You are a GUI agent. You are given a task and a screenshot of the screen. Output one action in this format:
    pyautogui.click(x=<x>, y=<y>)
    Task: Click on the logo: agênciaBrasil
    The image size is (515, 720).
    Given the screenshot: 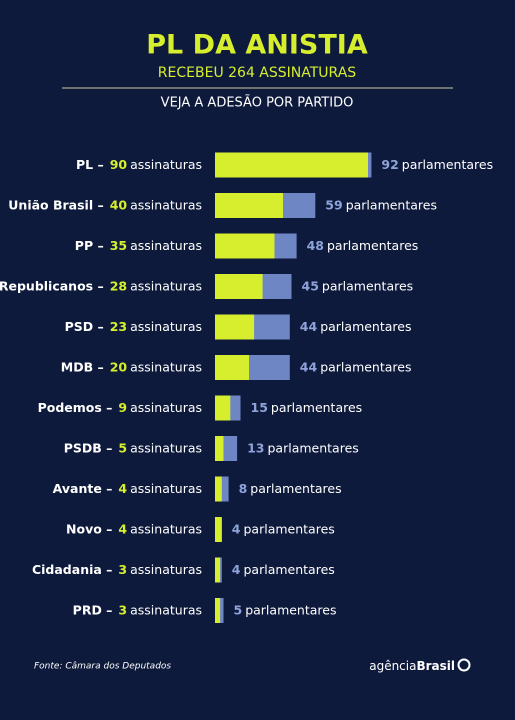 What is the action you would take?
    pyautogui.click(x=412, y=666)
    